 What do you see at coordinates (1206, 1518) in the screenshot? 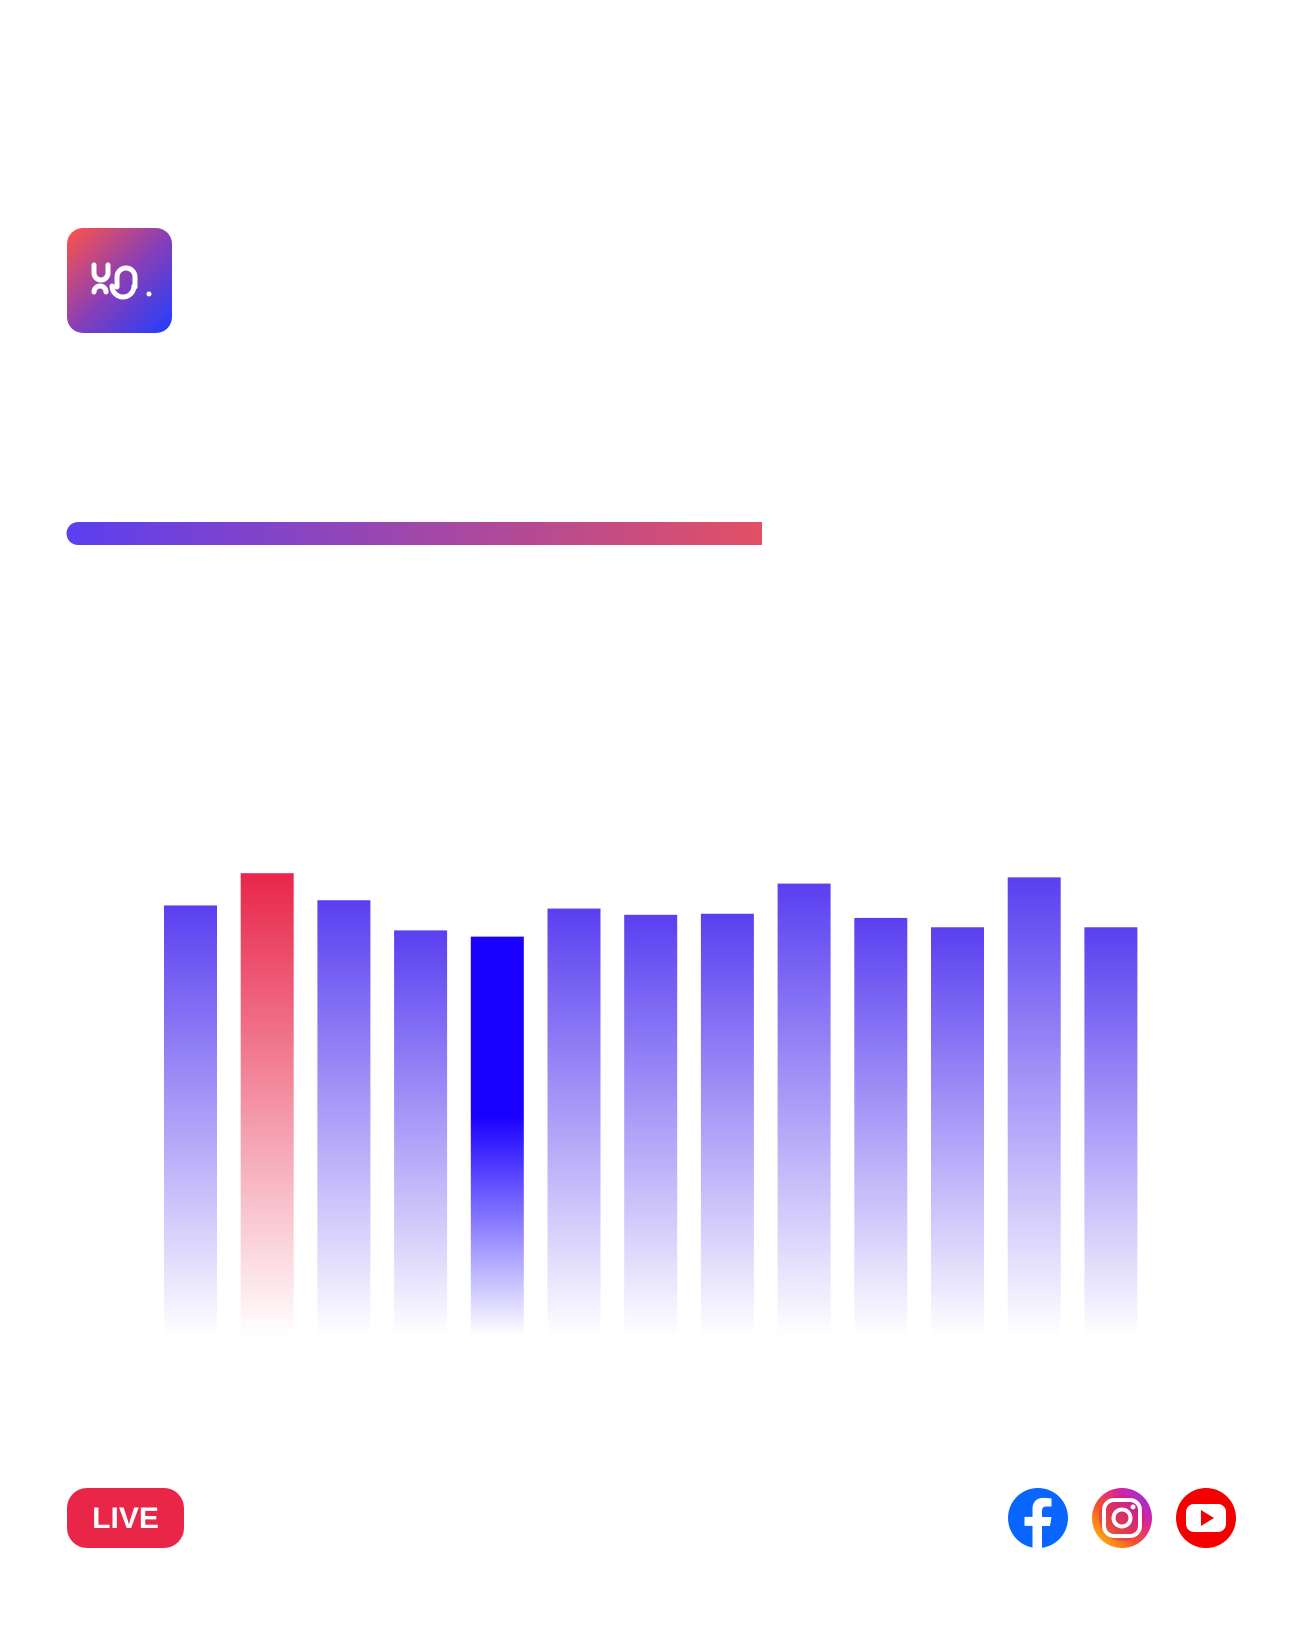
I see `youtube-icon` at bounding box center [1206, 1518].